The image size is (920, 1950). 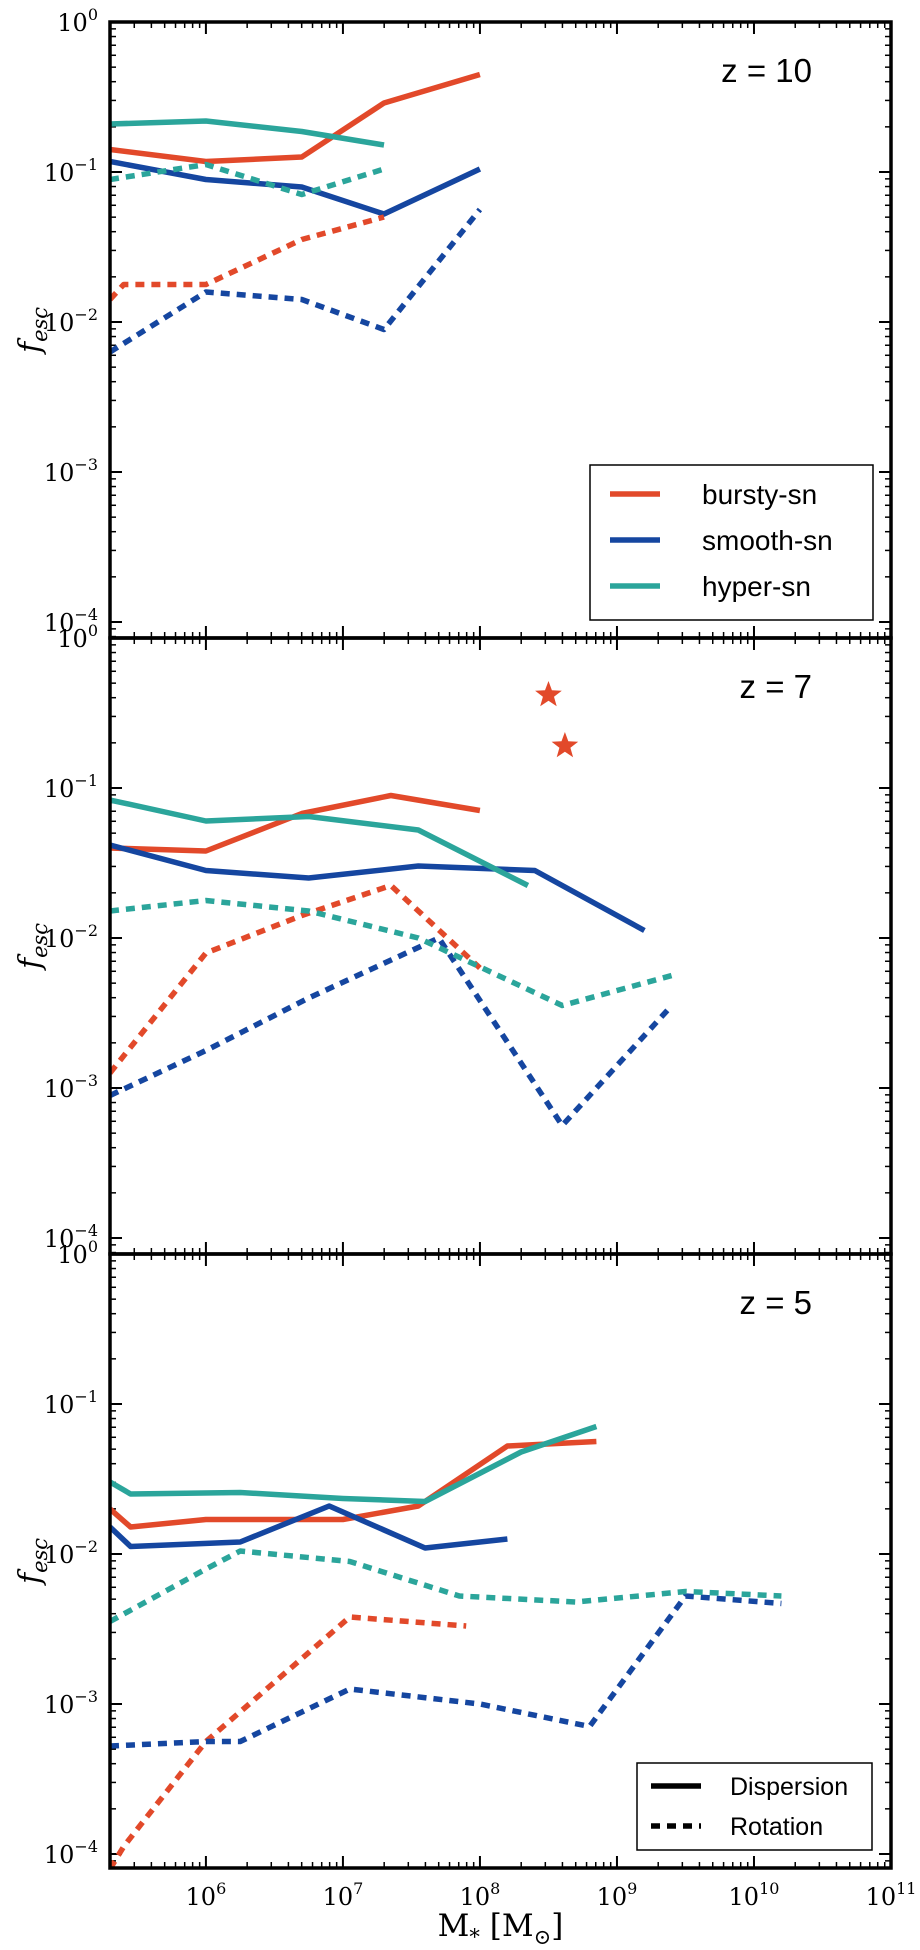 What do you see at coordinates (767, 540) in the screenshot?
I see `legend-label: smooth-sn` at bounding box center [767, 540].